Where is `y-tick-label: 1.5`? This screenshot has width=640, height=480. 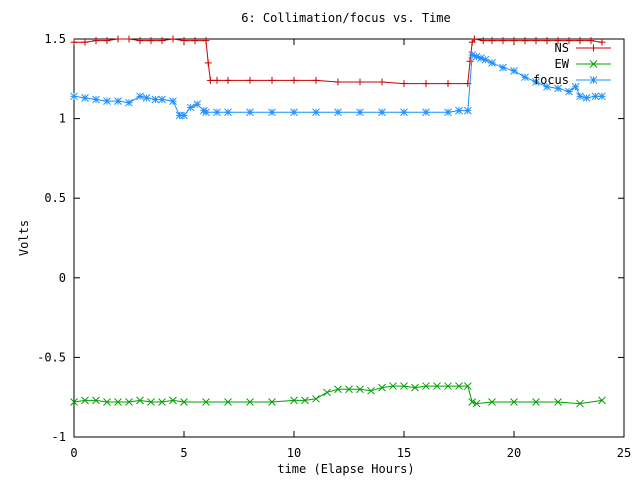
y-tick-label: 1.5 is located at coordinates (55, 39).